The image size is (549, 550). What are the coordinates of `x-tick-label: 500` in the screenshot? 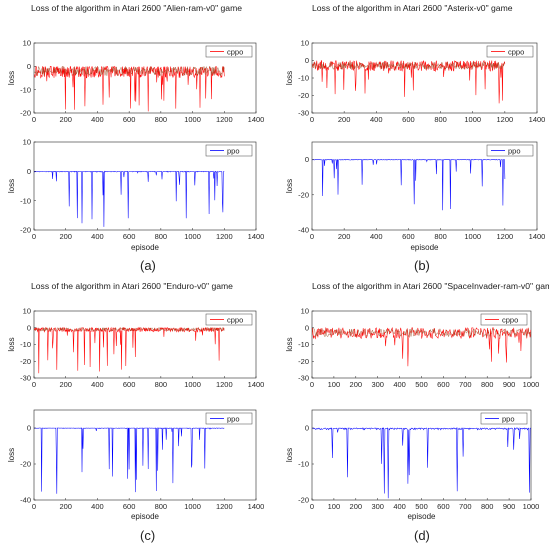 It's located at (421, 384).